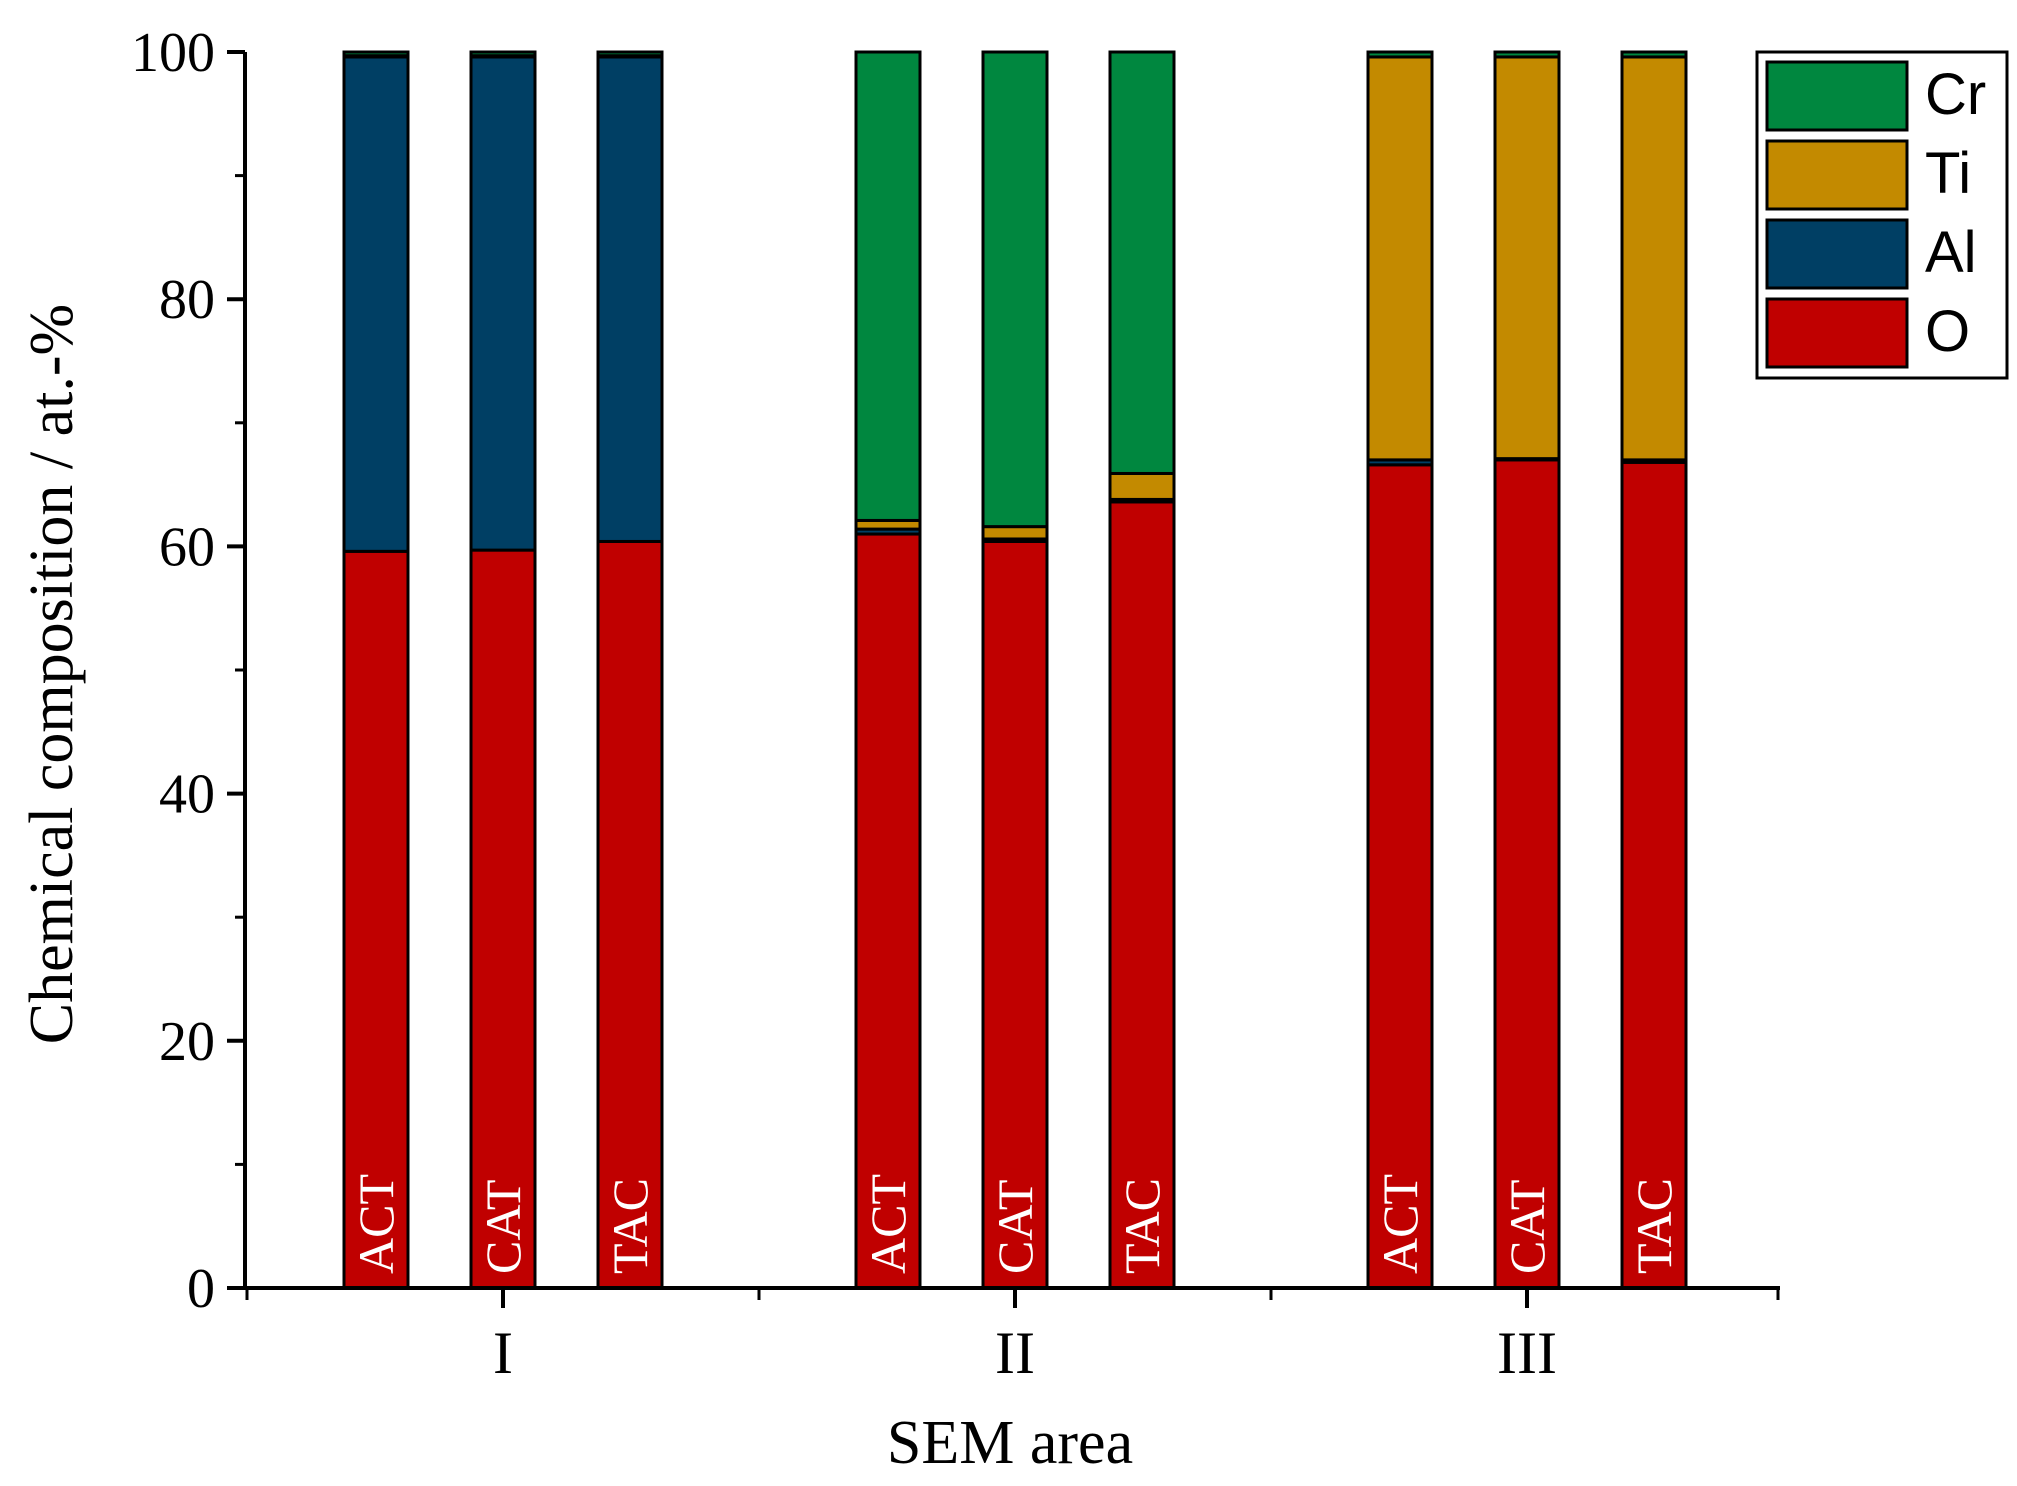  What do you see at coordinates (52, 674) in the screenshot?
I see `y-axis-title: Chemical composition / at.-%` at bounding box center [52, 674].